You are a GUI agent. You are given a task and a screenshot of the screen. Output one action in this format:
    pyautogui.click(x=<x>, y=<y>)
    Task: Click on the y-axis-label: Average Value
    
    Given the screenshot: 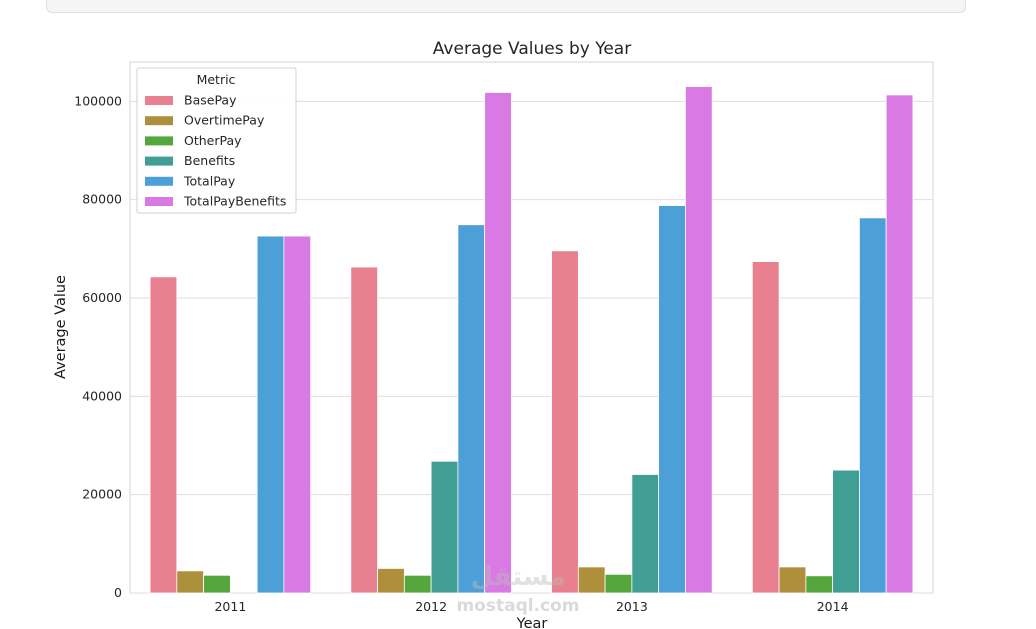 What is the action you would take?
    pyautogui.click(x=61, y=327)
    